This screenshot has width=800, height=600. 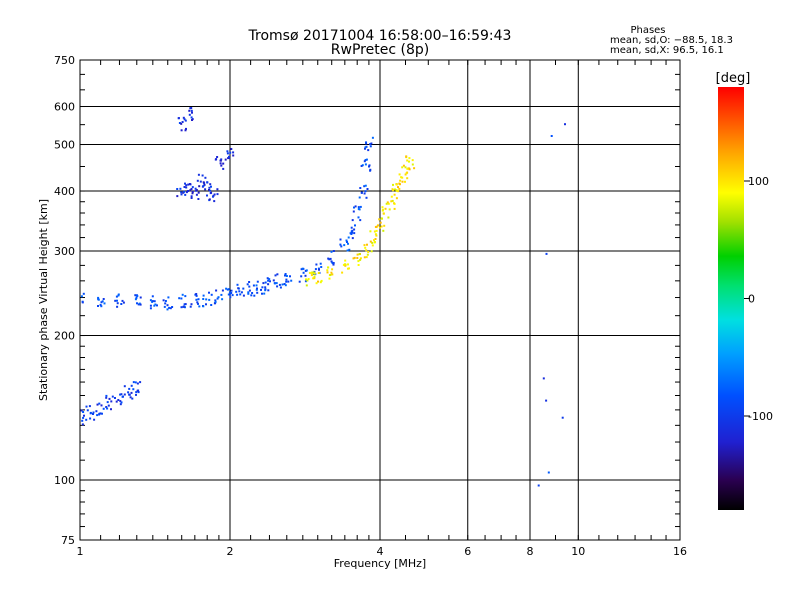 I want to click on phases-line-o: mean, sd,O: −88.5, 18.3, so click(x=671, y=40).